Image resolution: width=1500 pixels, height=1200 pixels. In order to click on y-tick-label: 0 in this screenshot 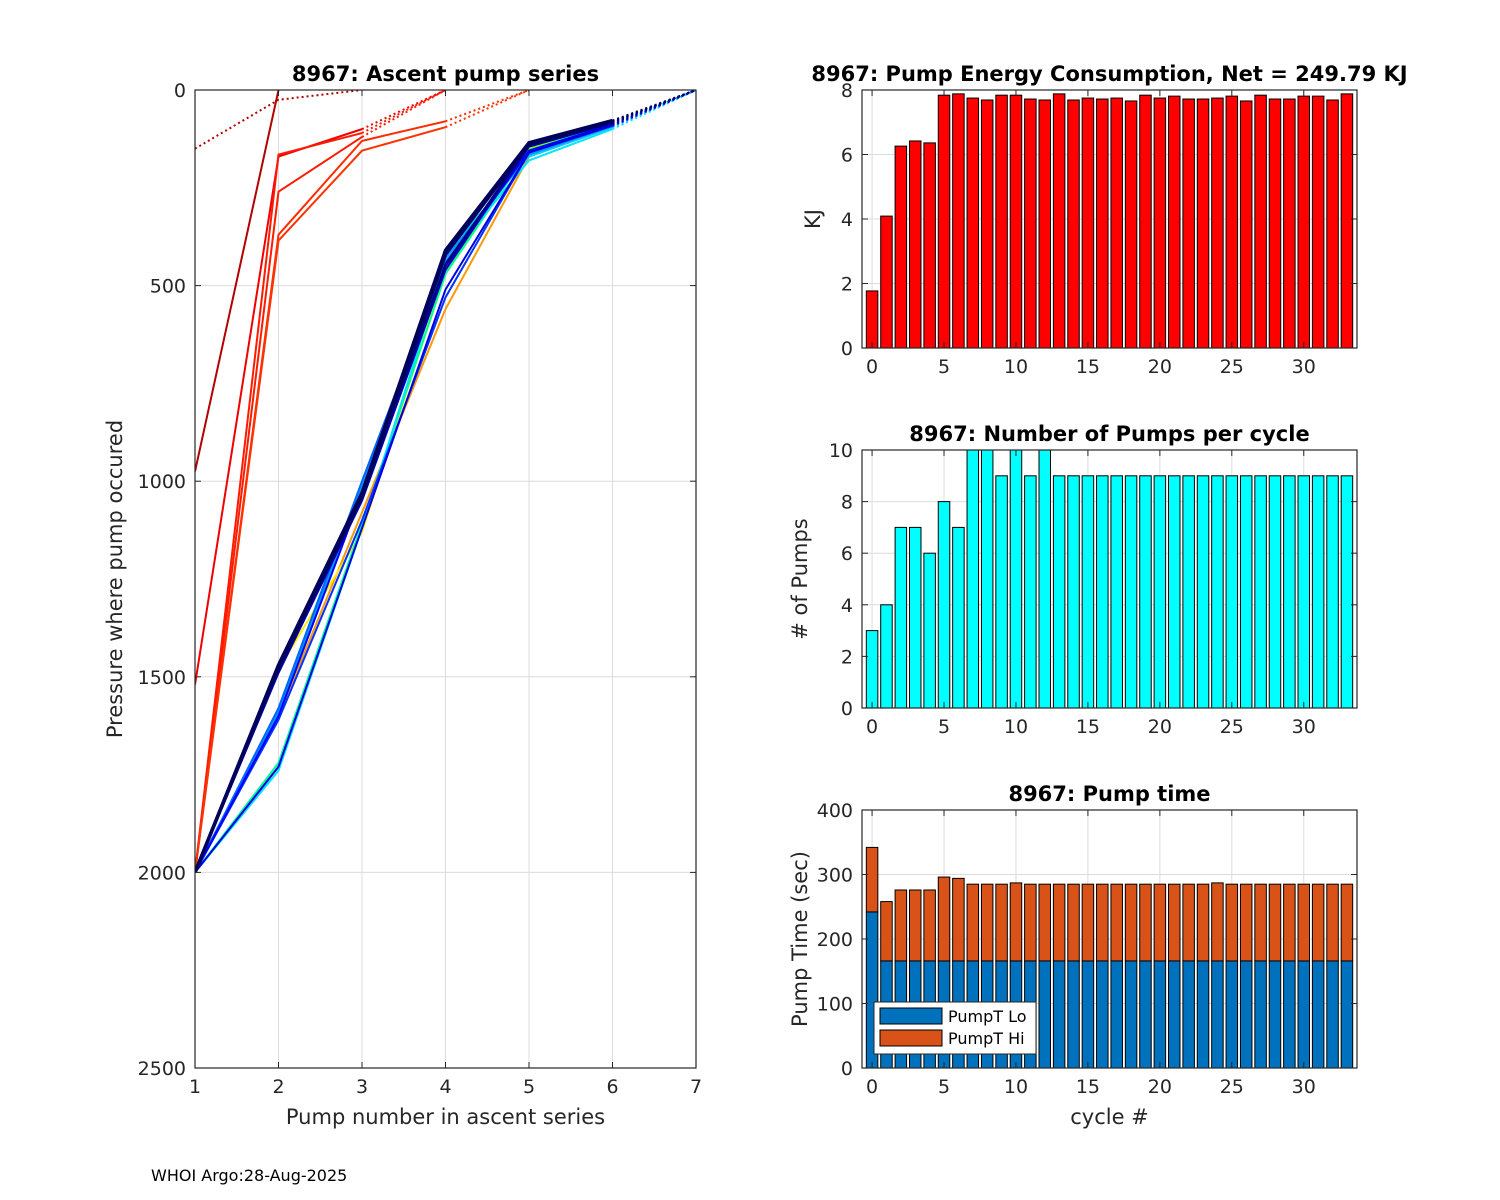, I will do `click(847, 349)`.